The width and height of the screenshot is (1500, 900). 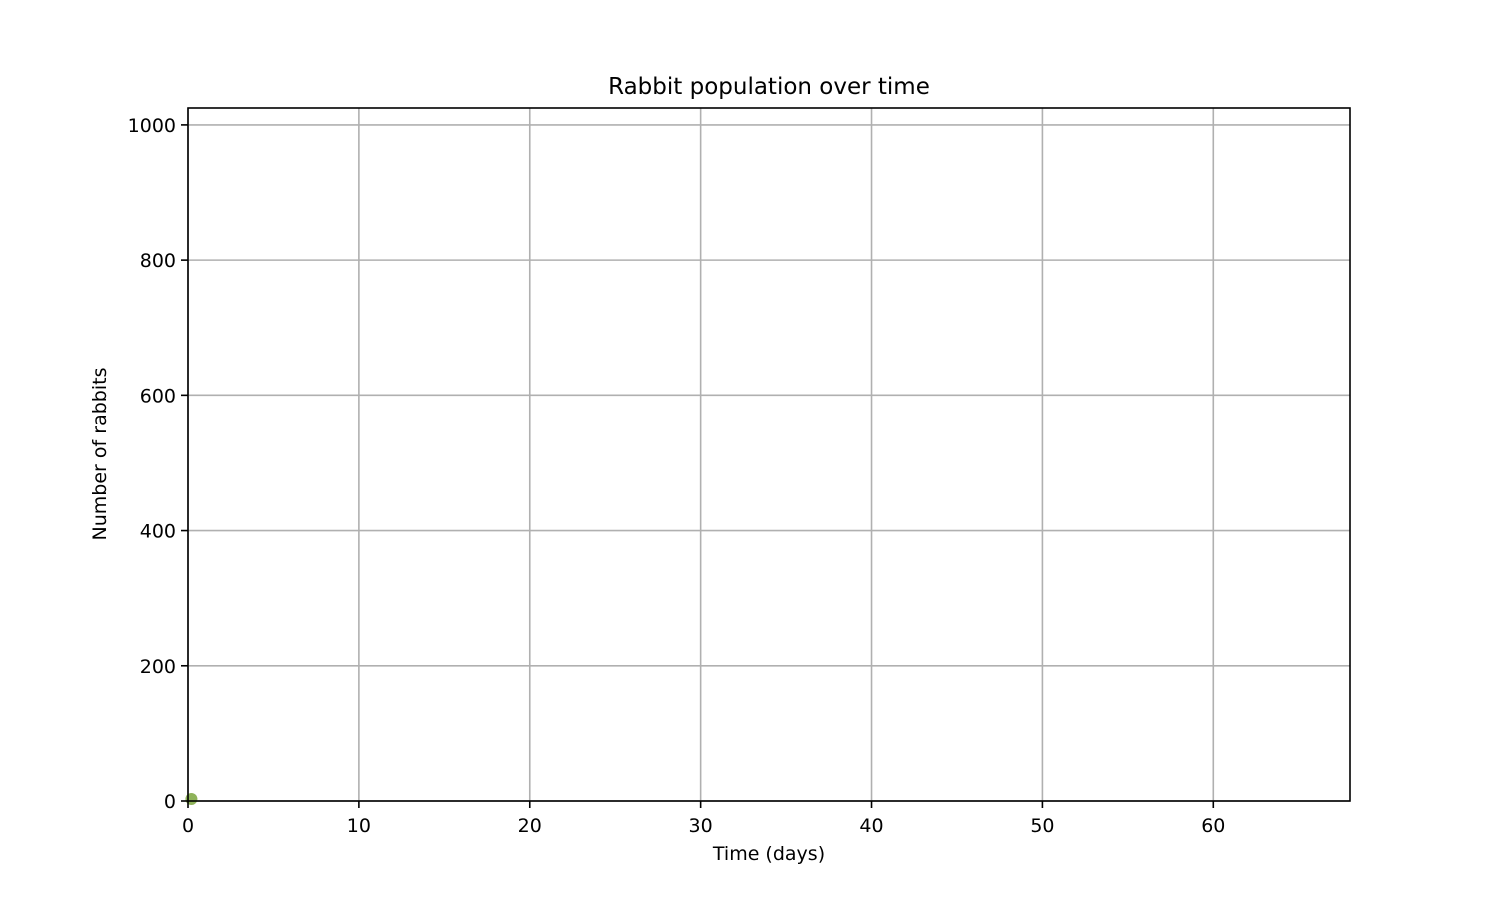 I want to click on y-tick-label: 1000, so click(x=152, y=126).